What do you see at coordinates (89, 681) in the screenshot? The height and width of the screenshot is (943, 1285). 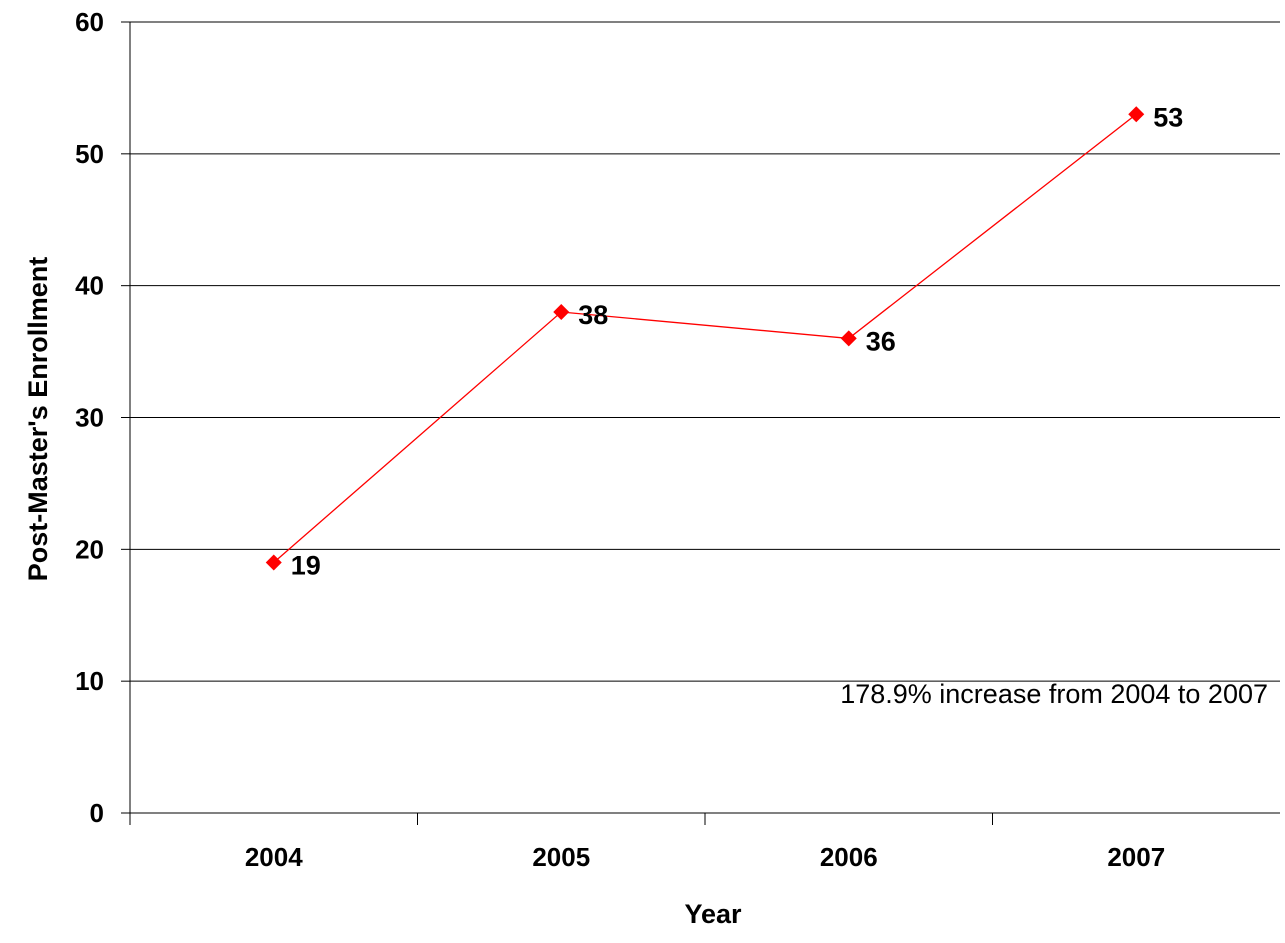 I see `y-tick-label: 10` at bounding box center [89, 681].